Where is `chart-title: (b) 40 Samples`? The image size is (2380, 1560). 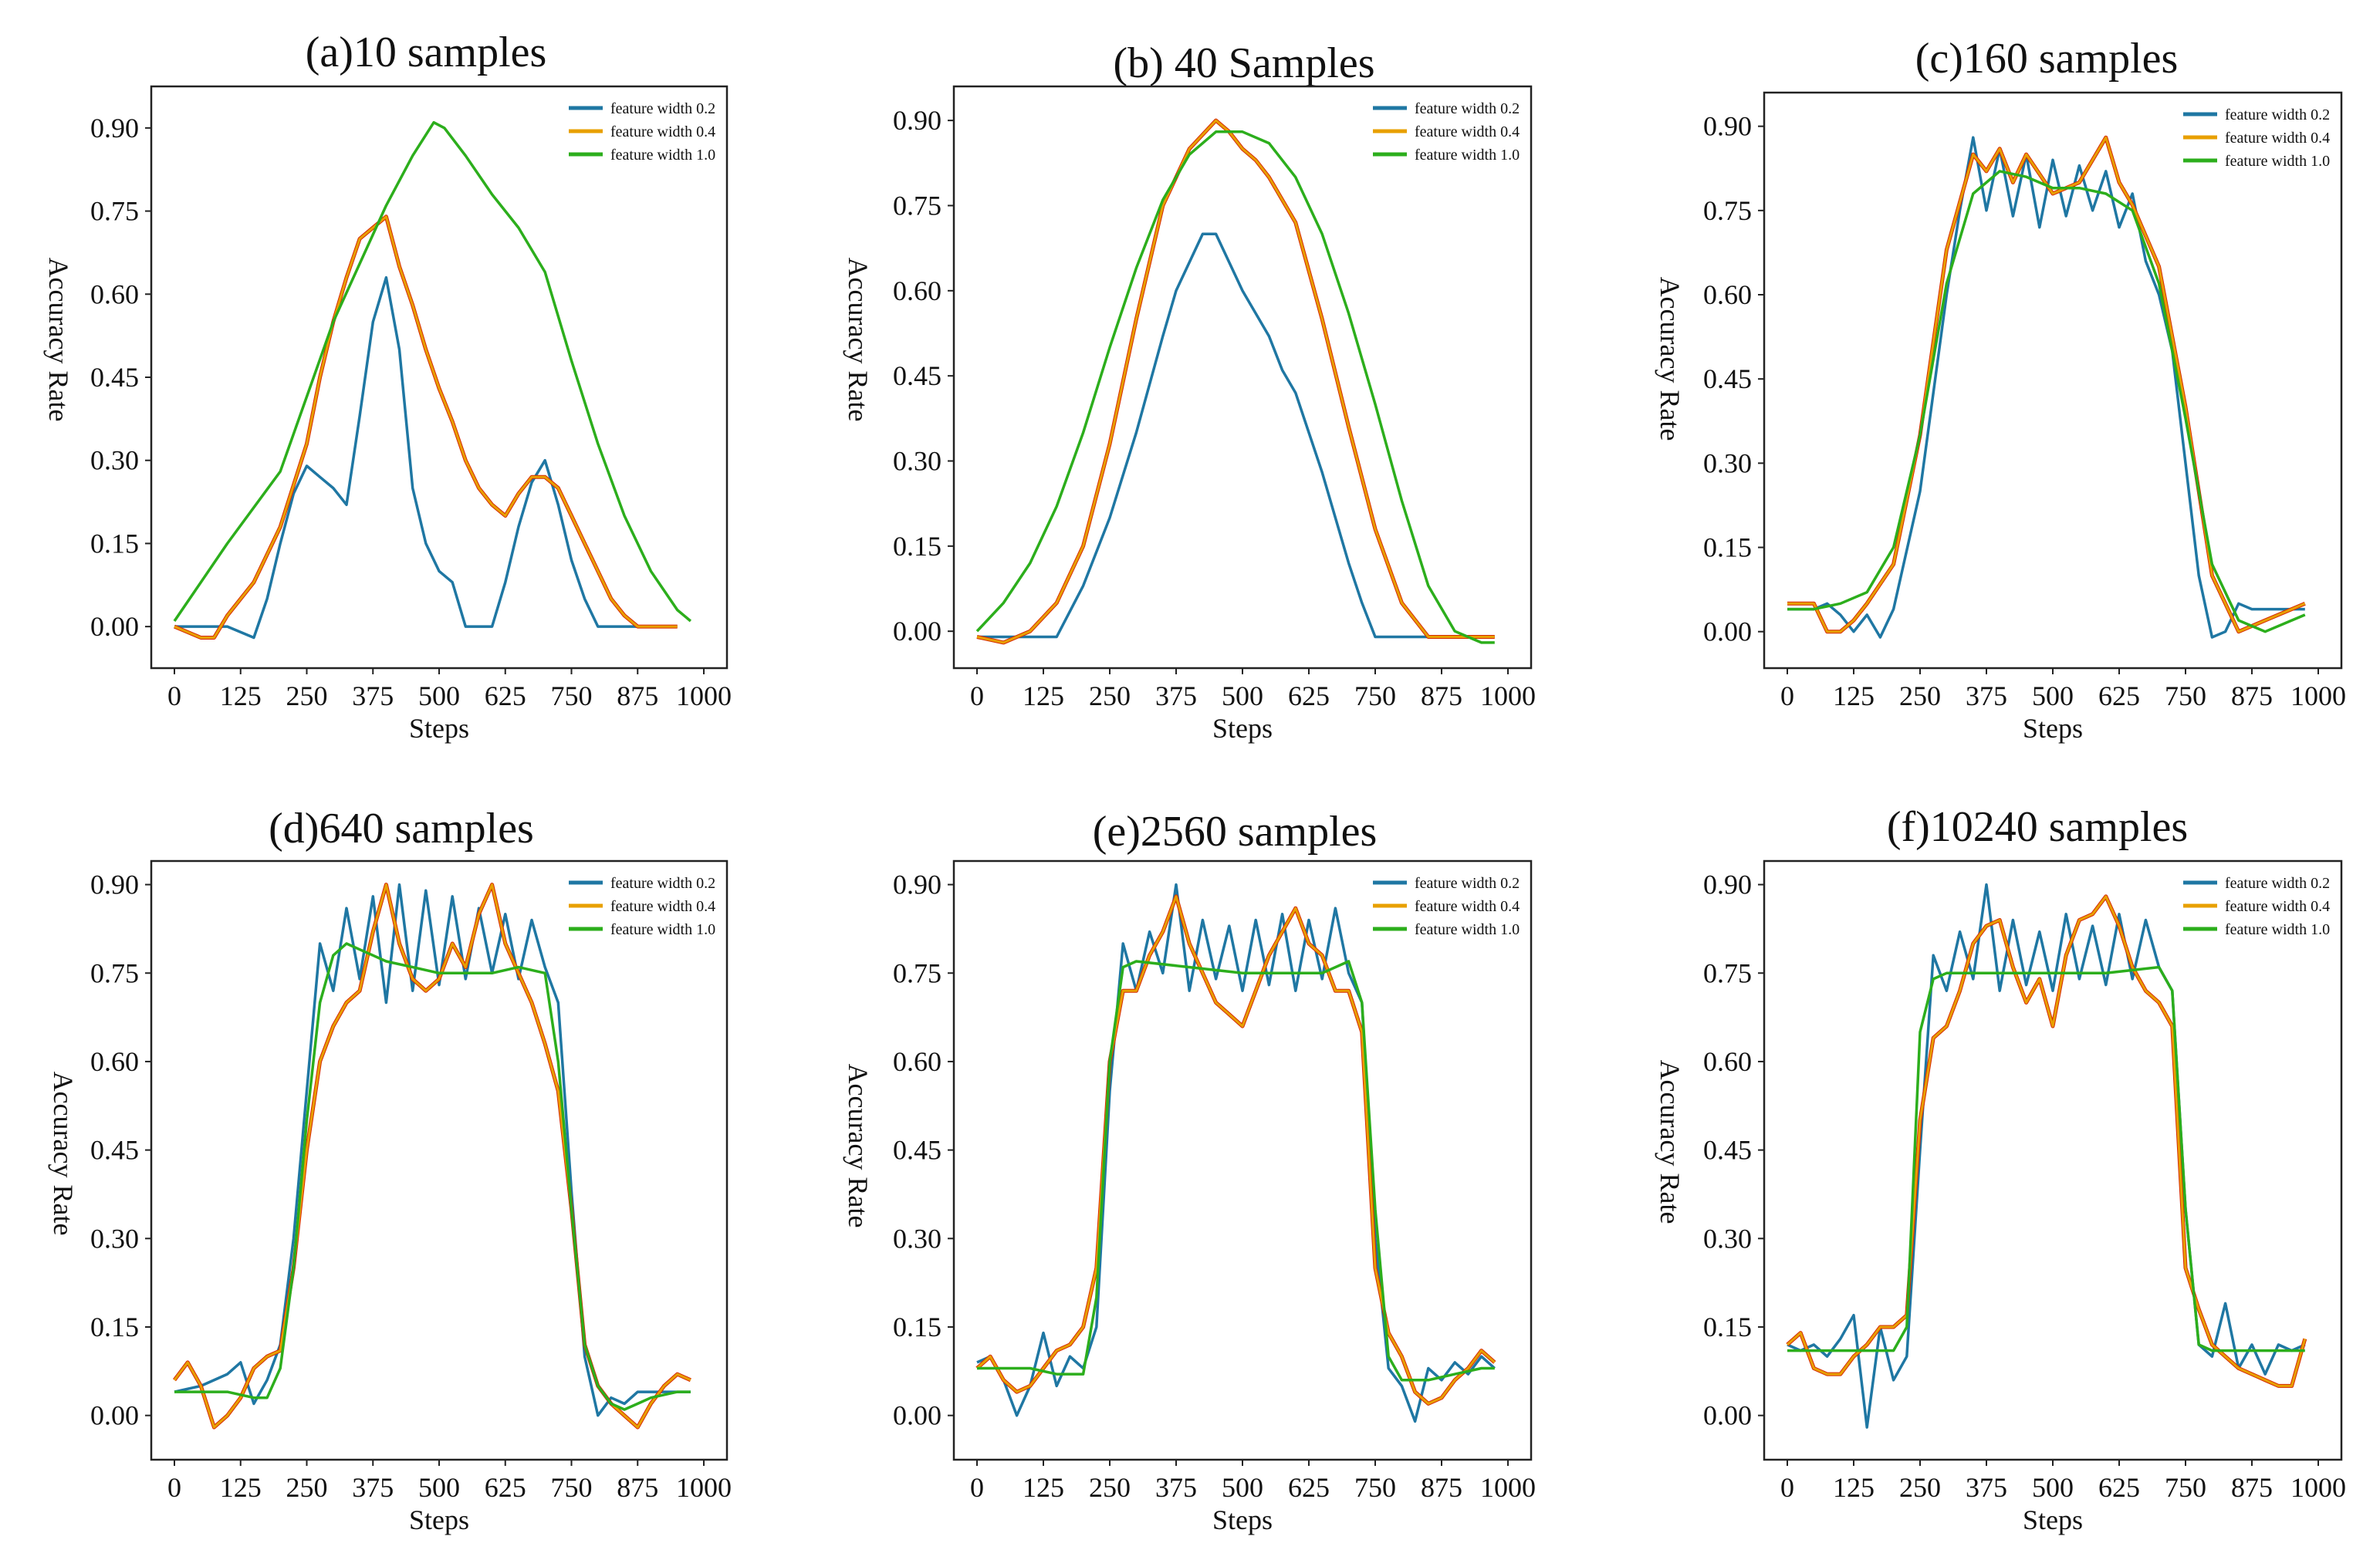 chart-title: (b) 40 Samples is located at coordinates (1243, 63).